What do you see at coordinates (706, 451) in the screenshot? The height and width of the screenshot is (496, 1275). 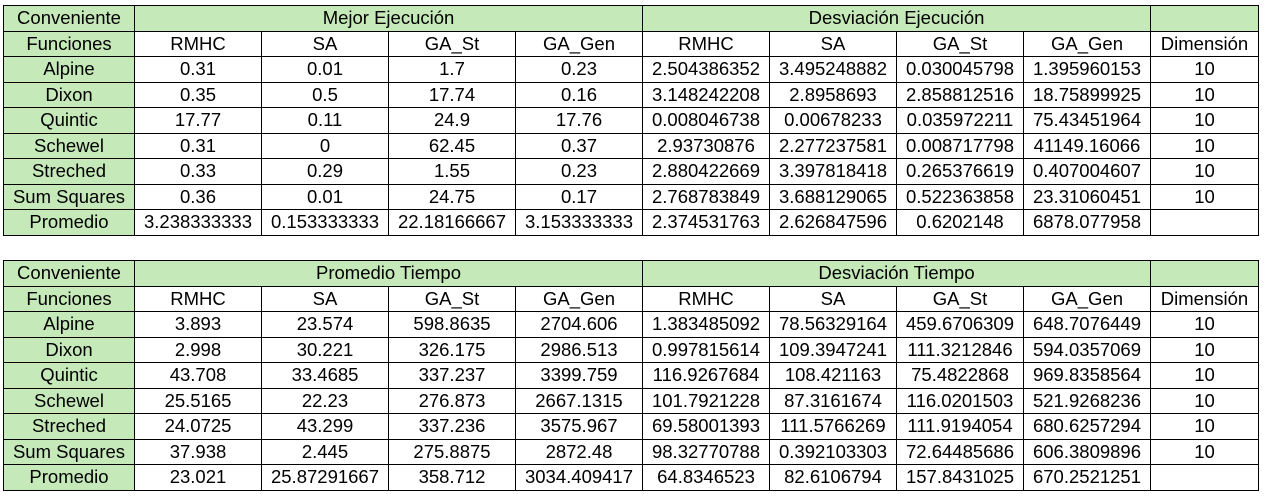 I see `data-cell: 98.32770788` at bounding box center [706, 451].